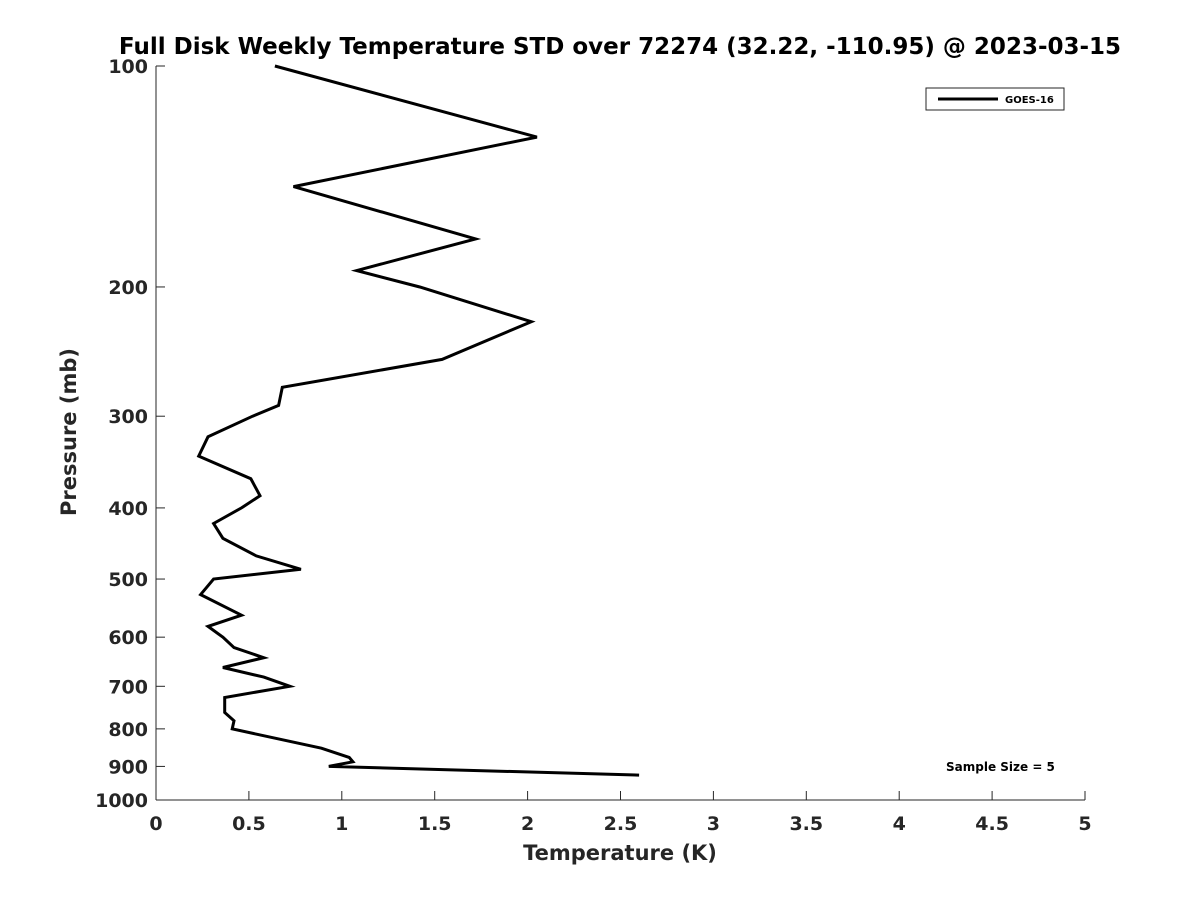 This screenshot has height=900, width=1200. I want to click on x-tick-label: 4, so click(899, 824).